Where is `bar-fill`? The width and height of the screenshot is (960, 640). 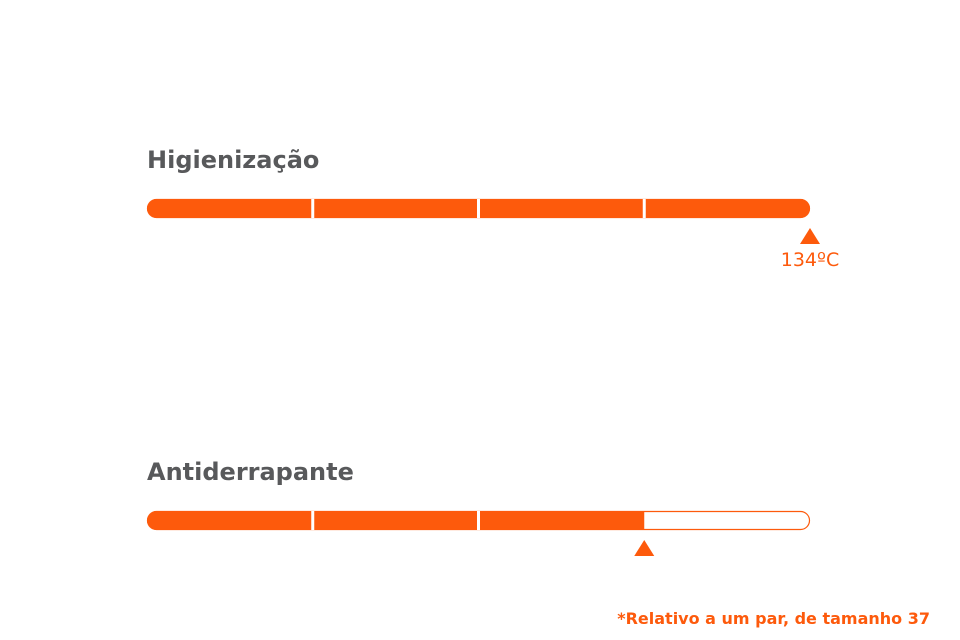 bar-fill is located at coordinates (396, 520).